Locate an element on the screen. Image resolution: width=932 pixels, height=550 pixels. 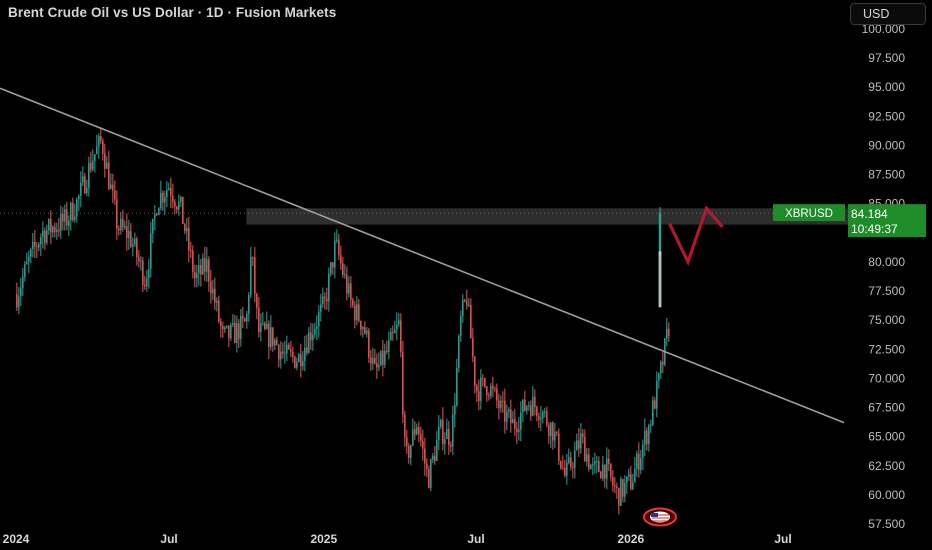
last-candle is located at coordinates (660, 257).